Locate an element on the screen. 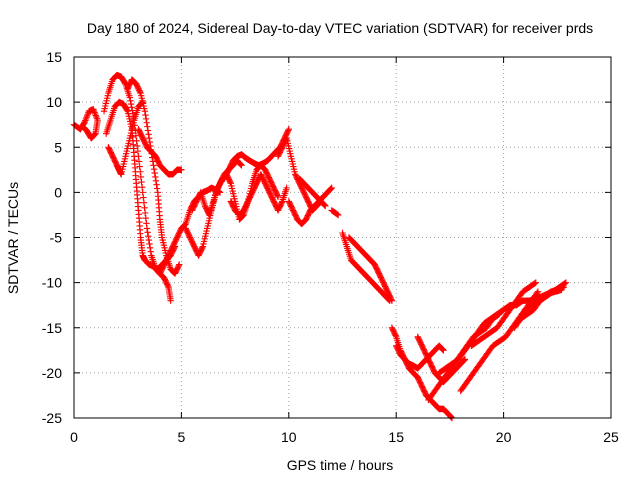 The image size is (640, 480). series-arc11 is located at coordinates (258, 195).